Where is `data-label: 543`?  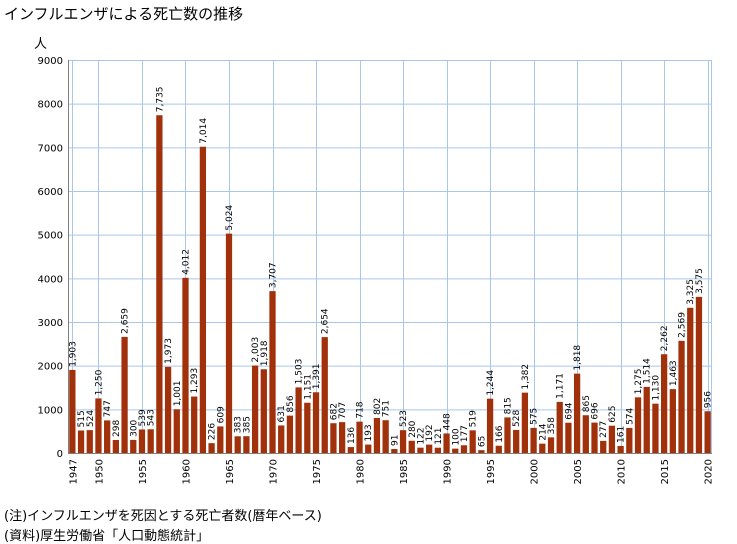
data-label: 543 is located at coordinates (152, 417).